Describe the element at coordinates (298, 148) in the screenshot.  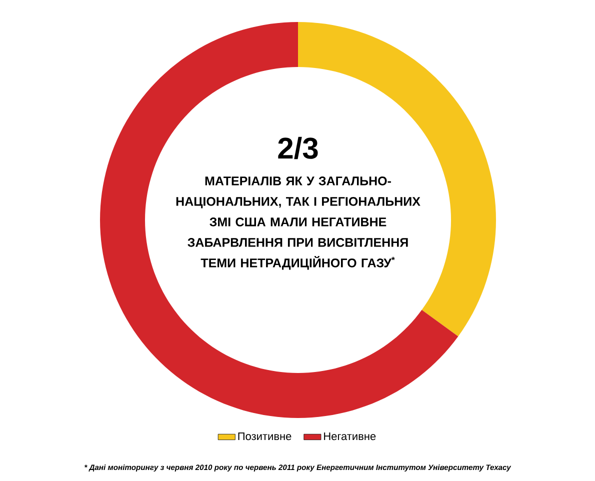
I see `text: 2/3` at that location.